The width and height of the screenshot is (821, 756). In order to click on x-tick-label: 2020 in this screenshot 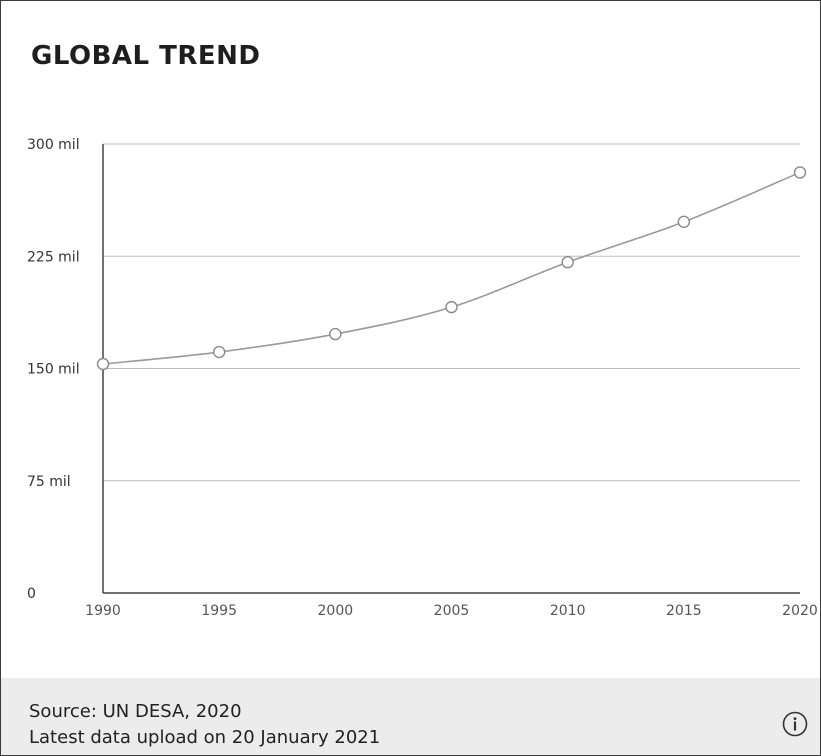, I will do `click(800, 611)`.